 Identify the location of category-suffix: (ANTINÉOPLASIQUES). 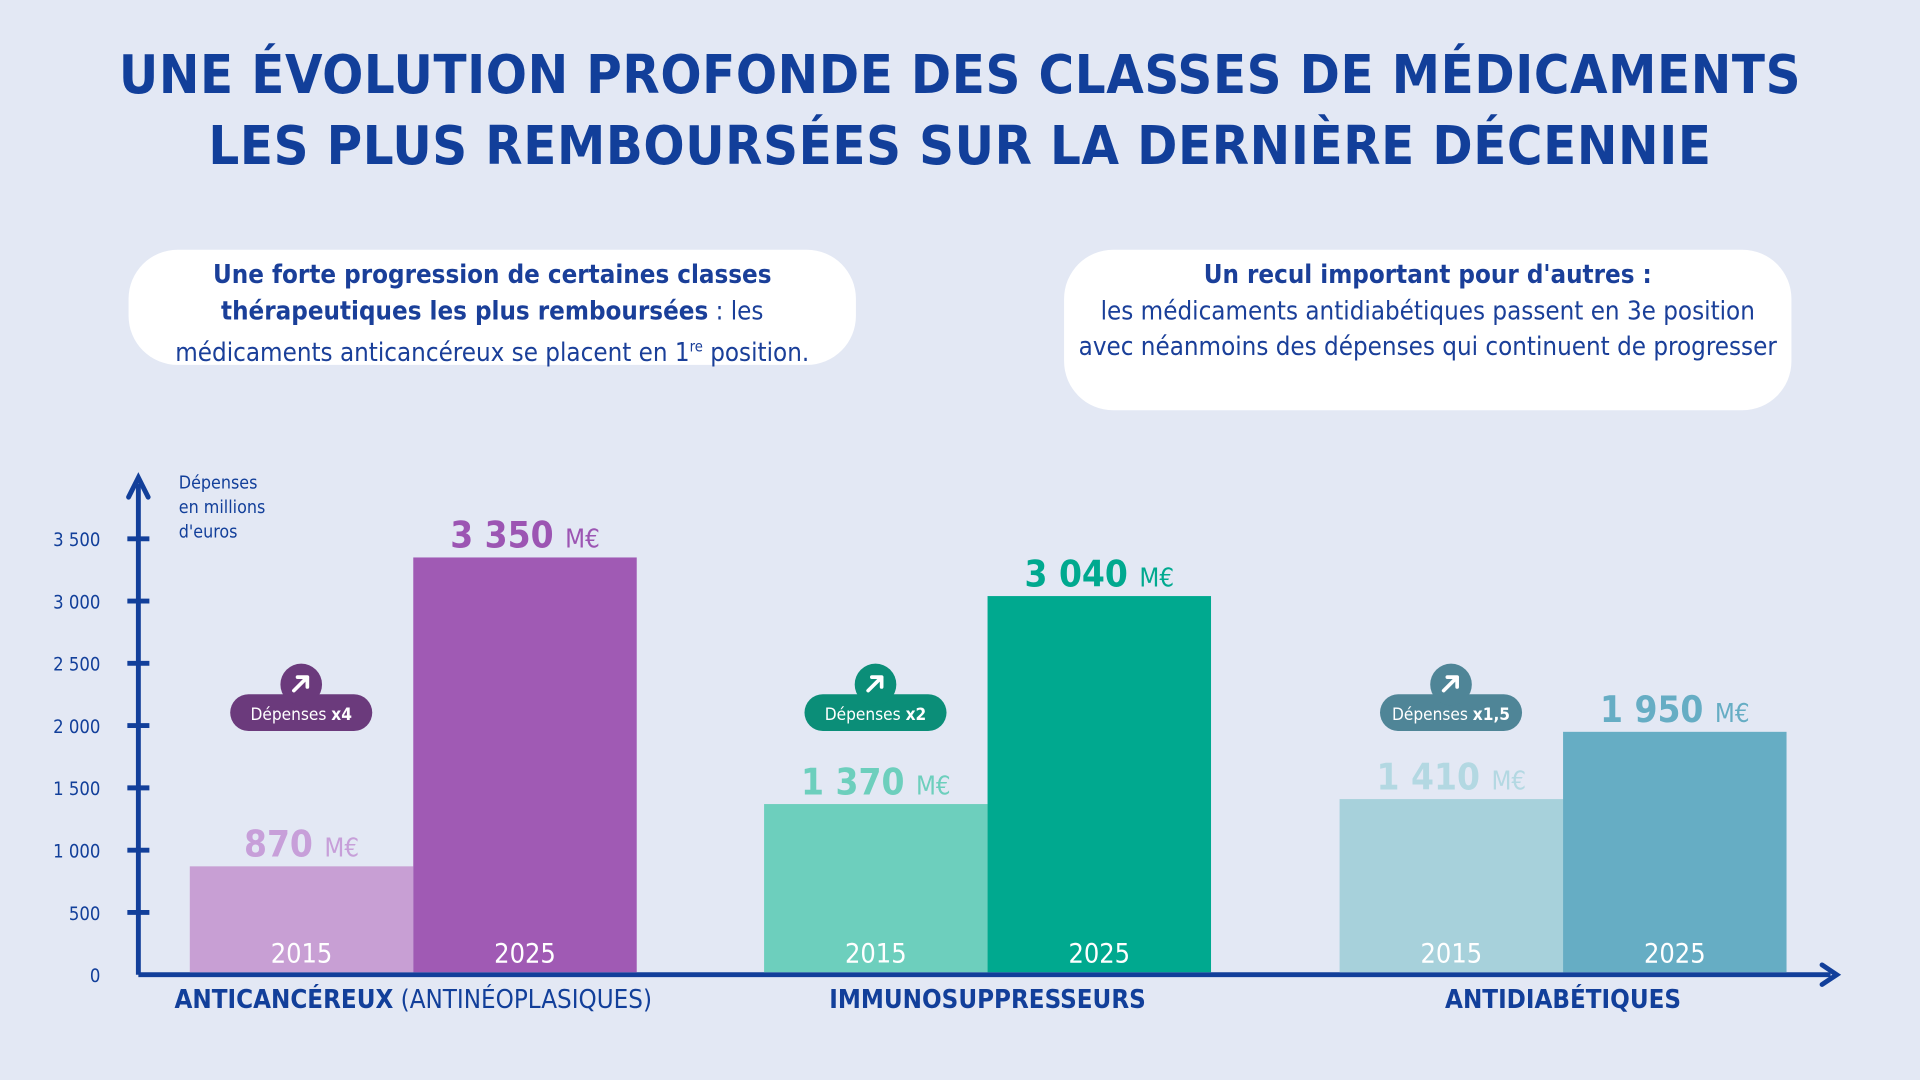
(522, 999).